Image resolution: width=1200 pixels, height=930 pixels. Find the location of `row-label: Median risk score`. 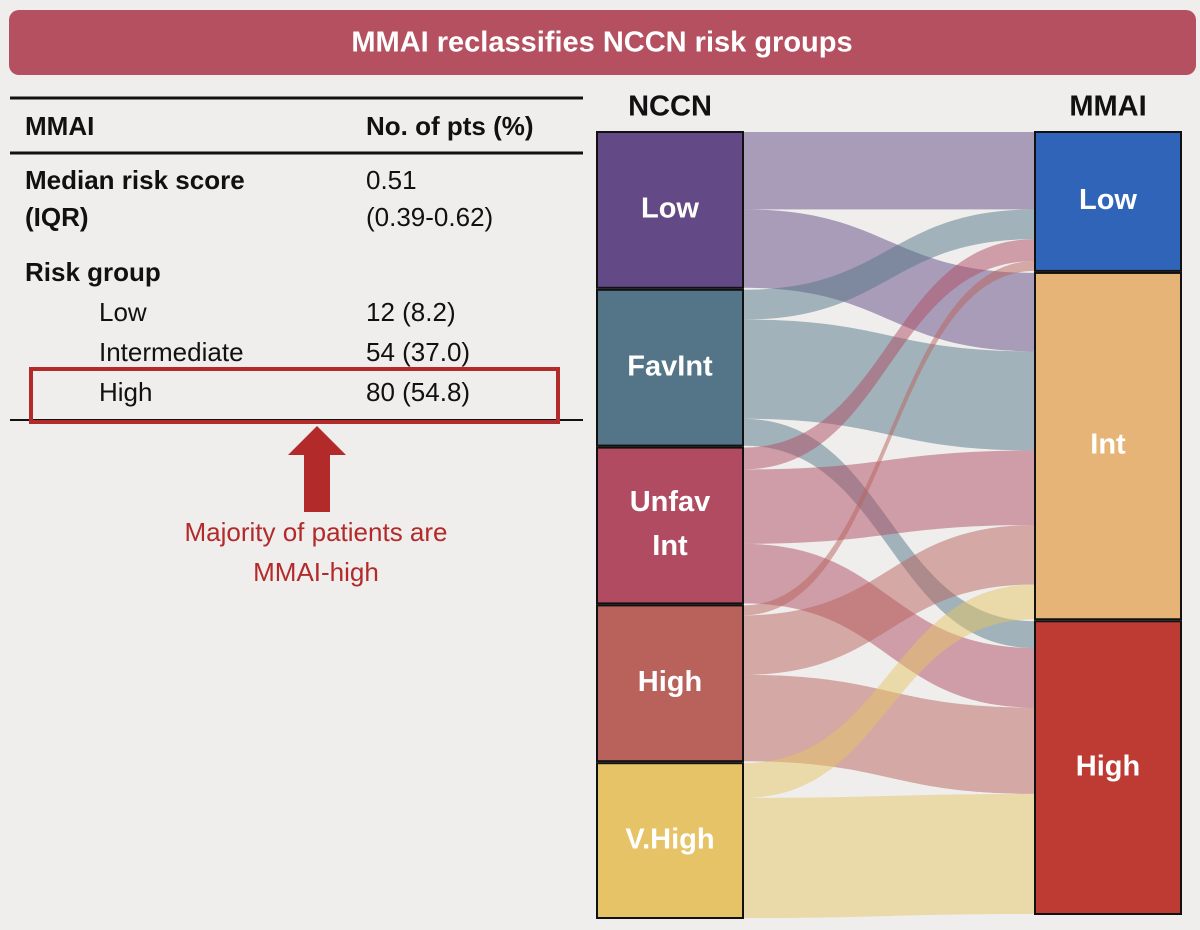

row-label: Median risk score is located at coordinates (135, 180).